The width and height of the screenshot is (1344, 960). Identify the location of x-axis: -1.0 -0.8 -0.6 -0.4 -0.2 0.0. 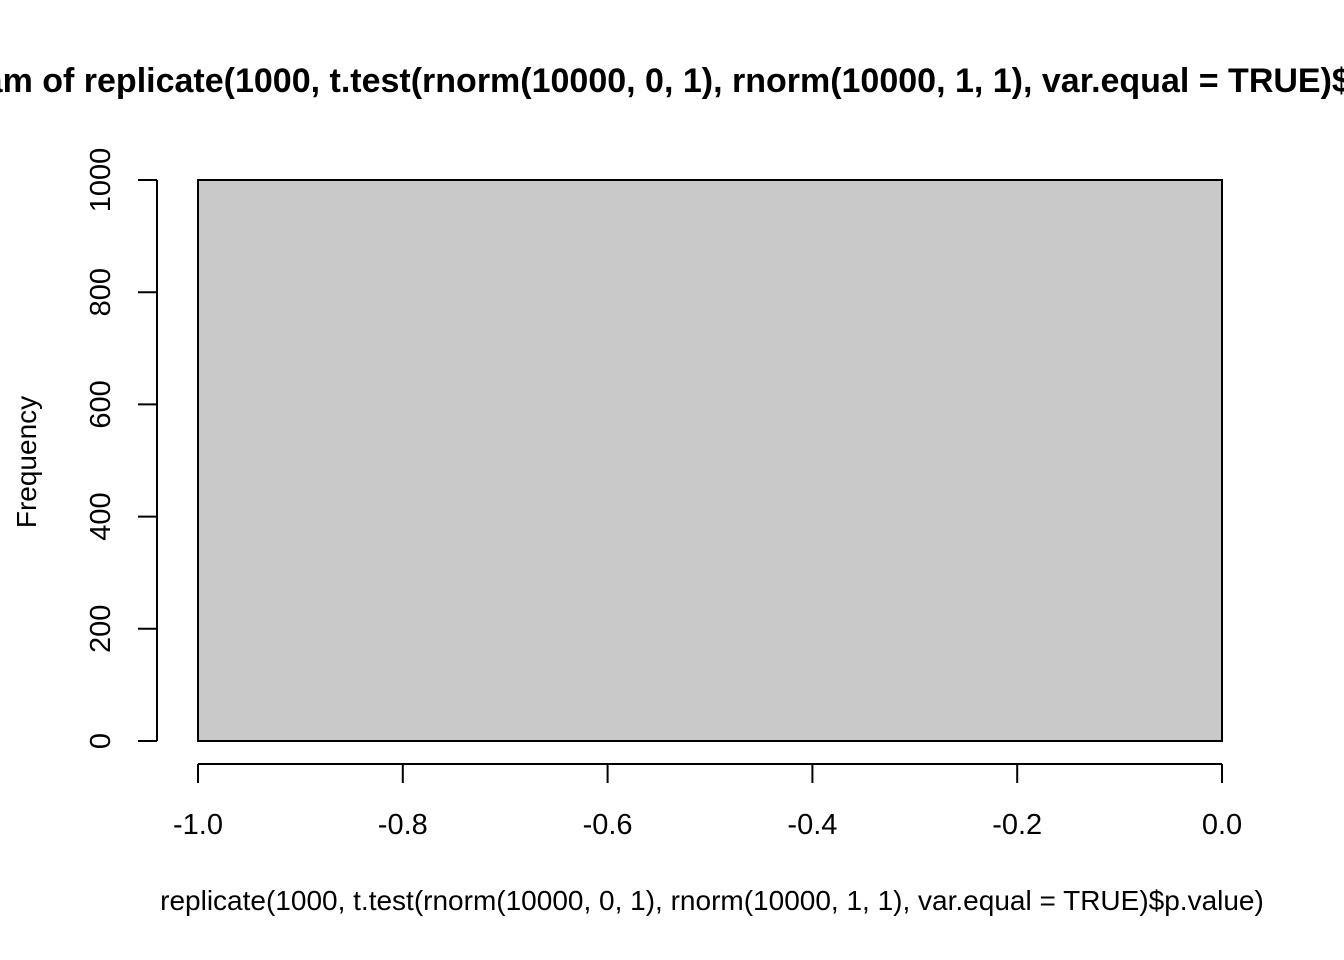
(707, 802).